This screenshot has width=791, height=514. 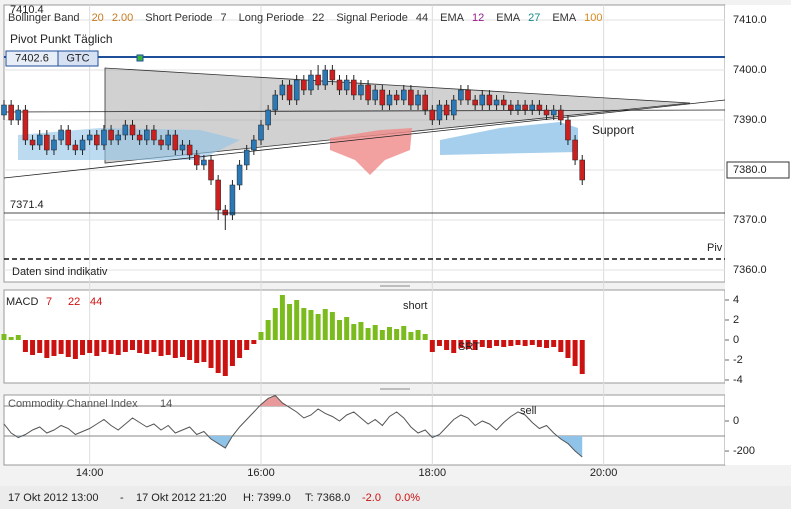 What do you see at coordinates (293, 426) in the screenshot?
I see `cci-line` at bounding box center [293, 426].